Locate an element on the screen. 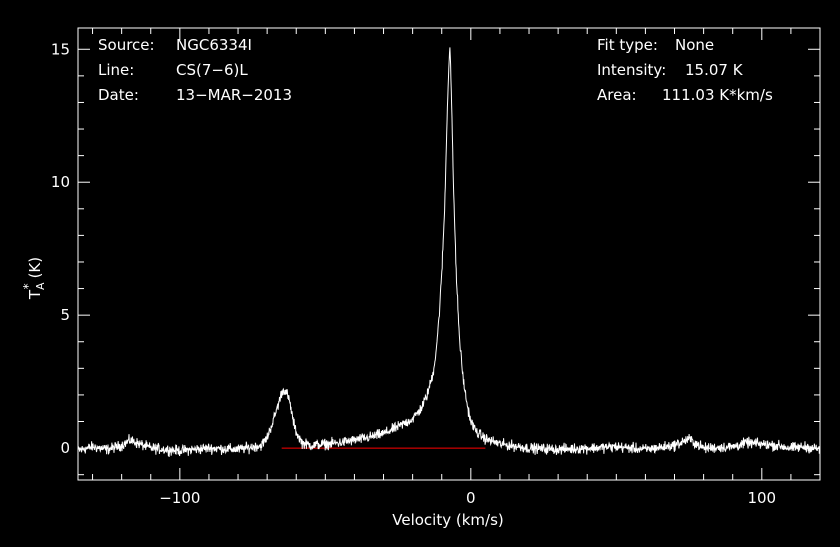 This screenshot has width=840, height=547. x-tick-label: 0 is located at coordinates (471, 498).